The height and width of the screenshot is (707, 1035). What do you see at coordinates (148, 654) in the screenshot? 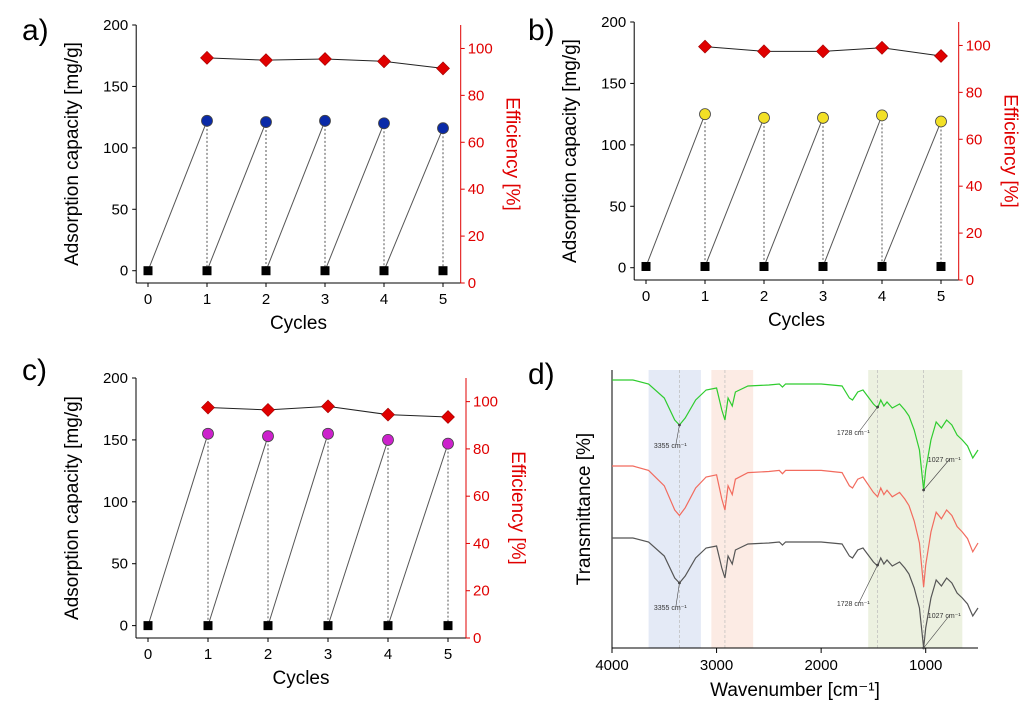
I see `x-tick-label: 0` at bounding box center [148, 654].